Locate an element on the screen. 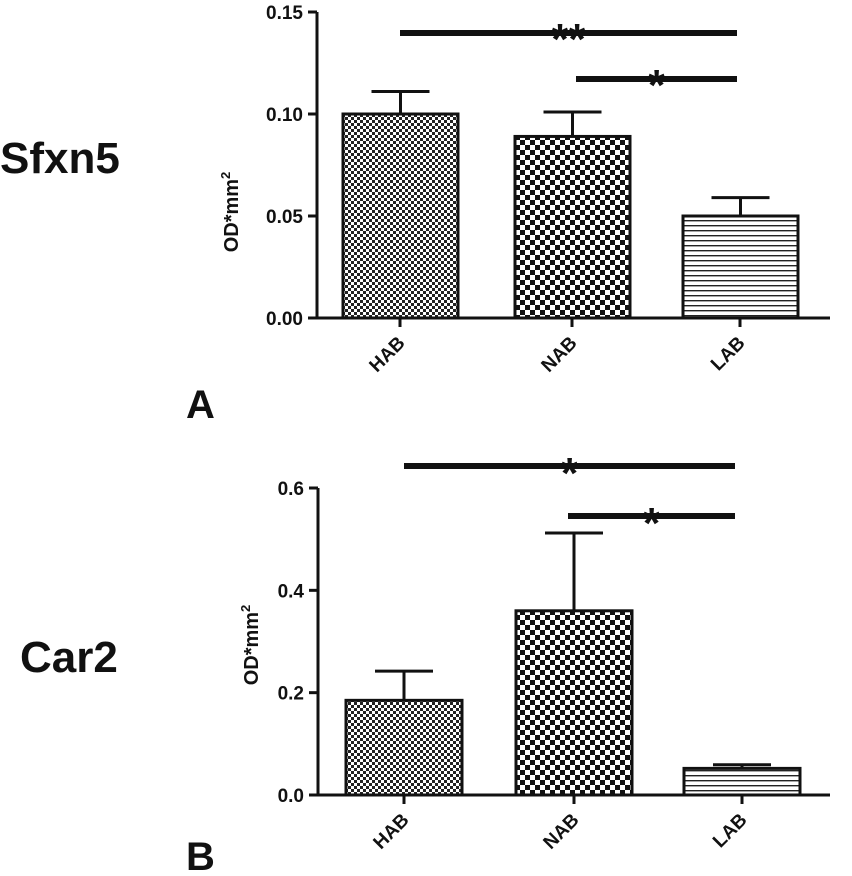 The height and width of the screenshot is (876, 852). y-tick-label: 0.10 is located at coordinates (284, 115).